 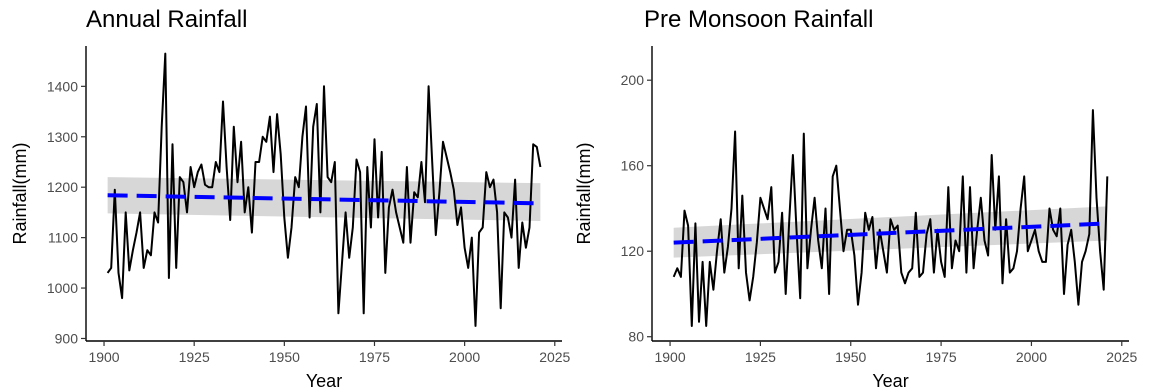 I want to click on y-tick-label: 1200, so click(x=62, y=187).